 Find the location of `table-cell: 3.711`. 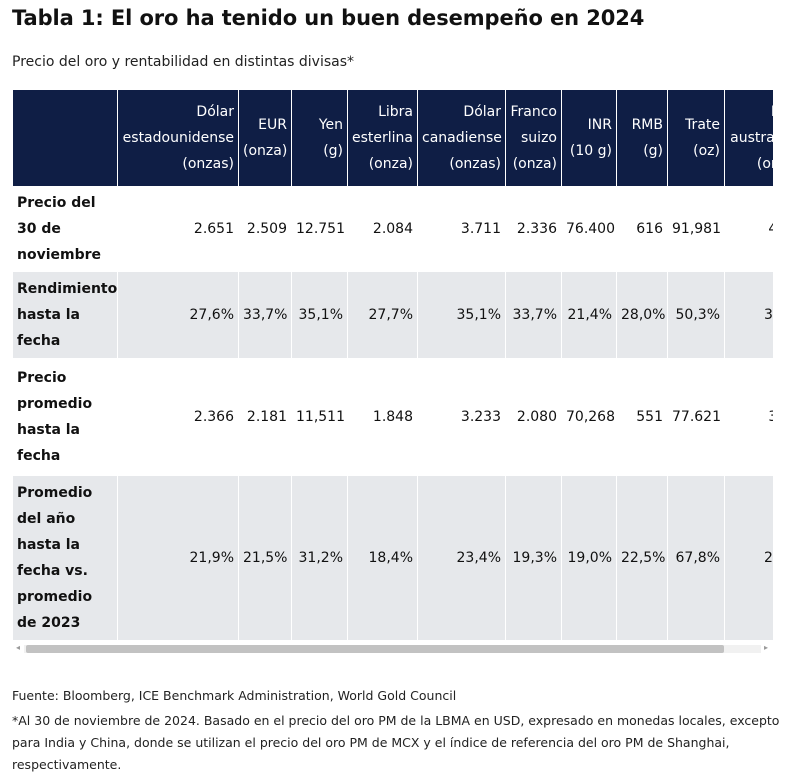

table-cell: 3.711 is located at coordinates (461, 229).